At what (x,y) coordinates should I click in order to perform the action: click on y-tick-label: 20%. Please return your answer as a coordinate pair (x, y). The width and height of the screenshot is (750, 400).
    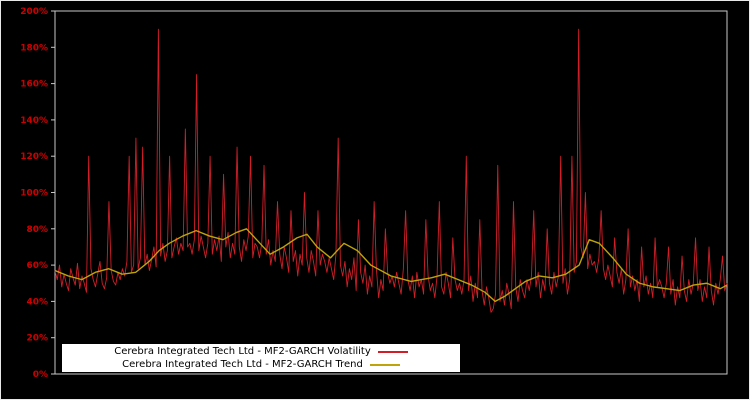
    Looking at the image, I should click on (37, 339).